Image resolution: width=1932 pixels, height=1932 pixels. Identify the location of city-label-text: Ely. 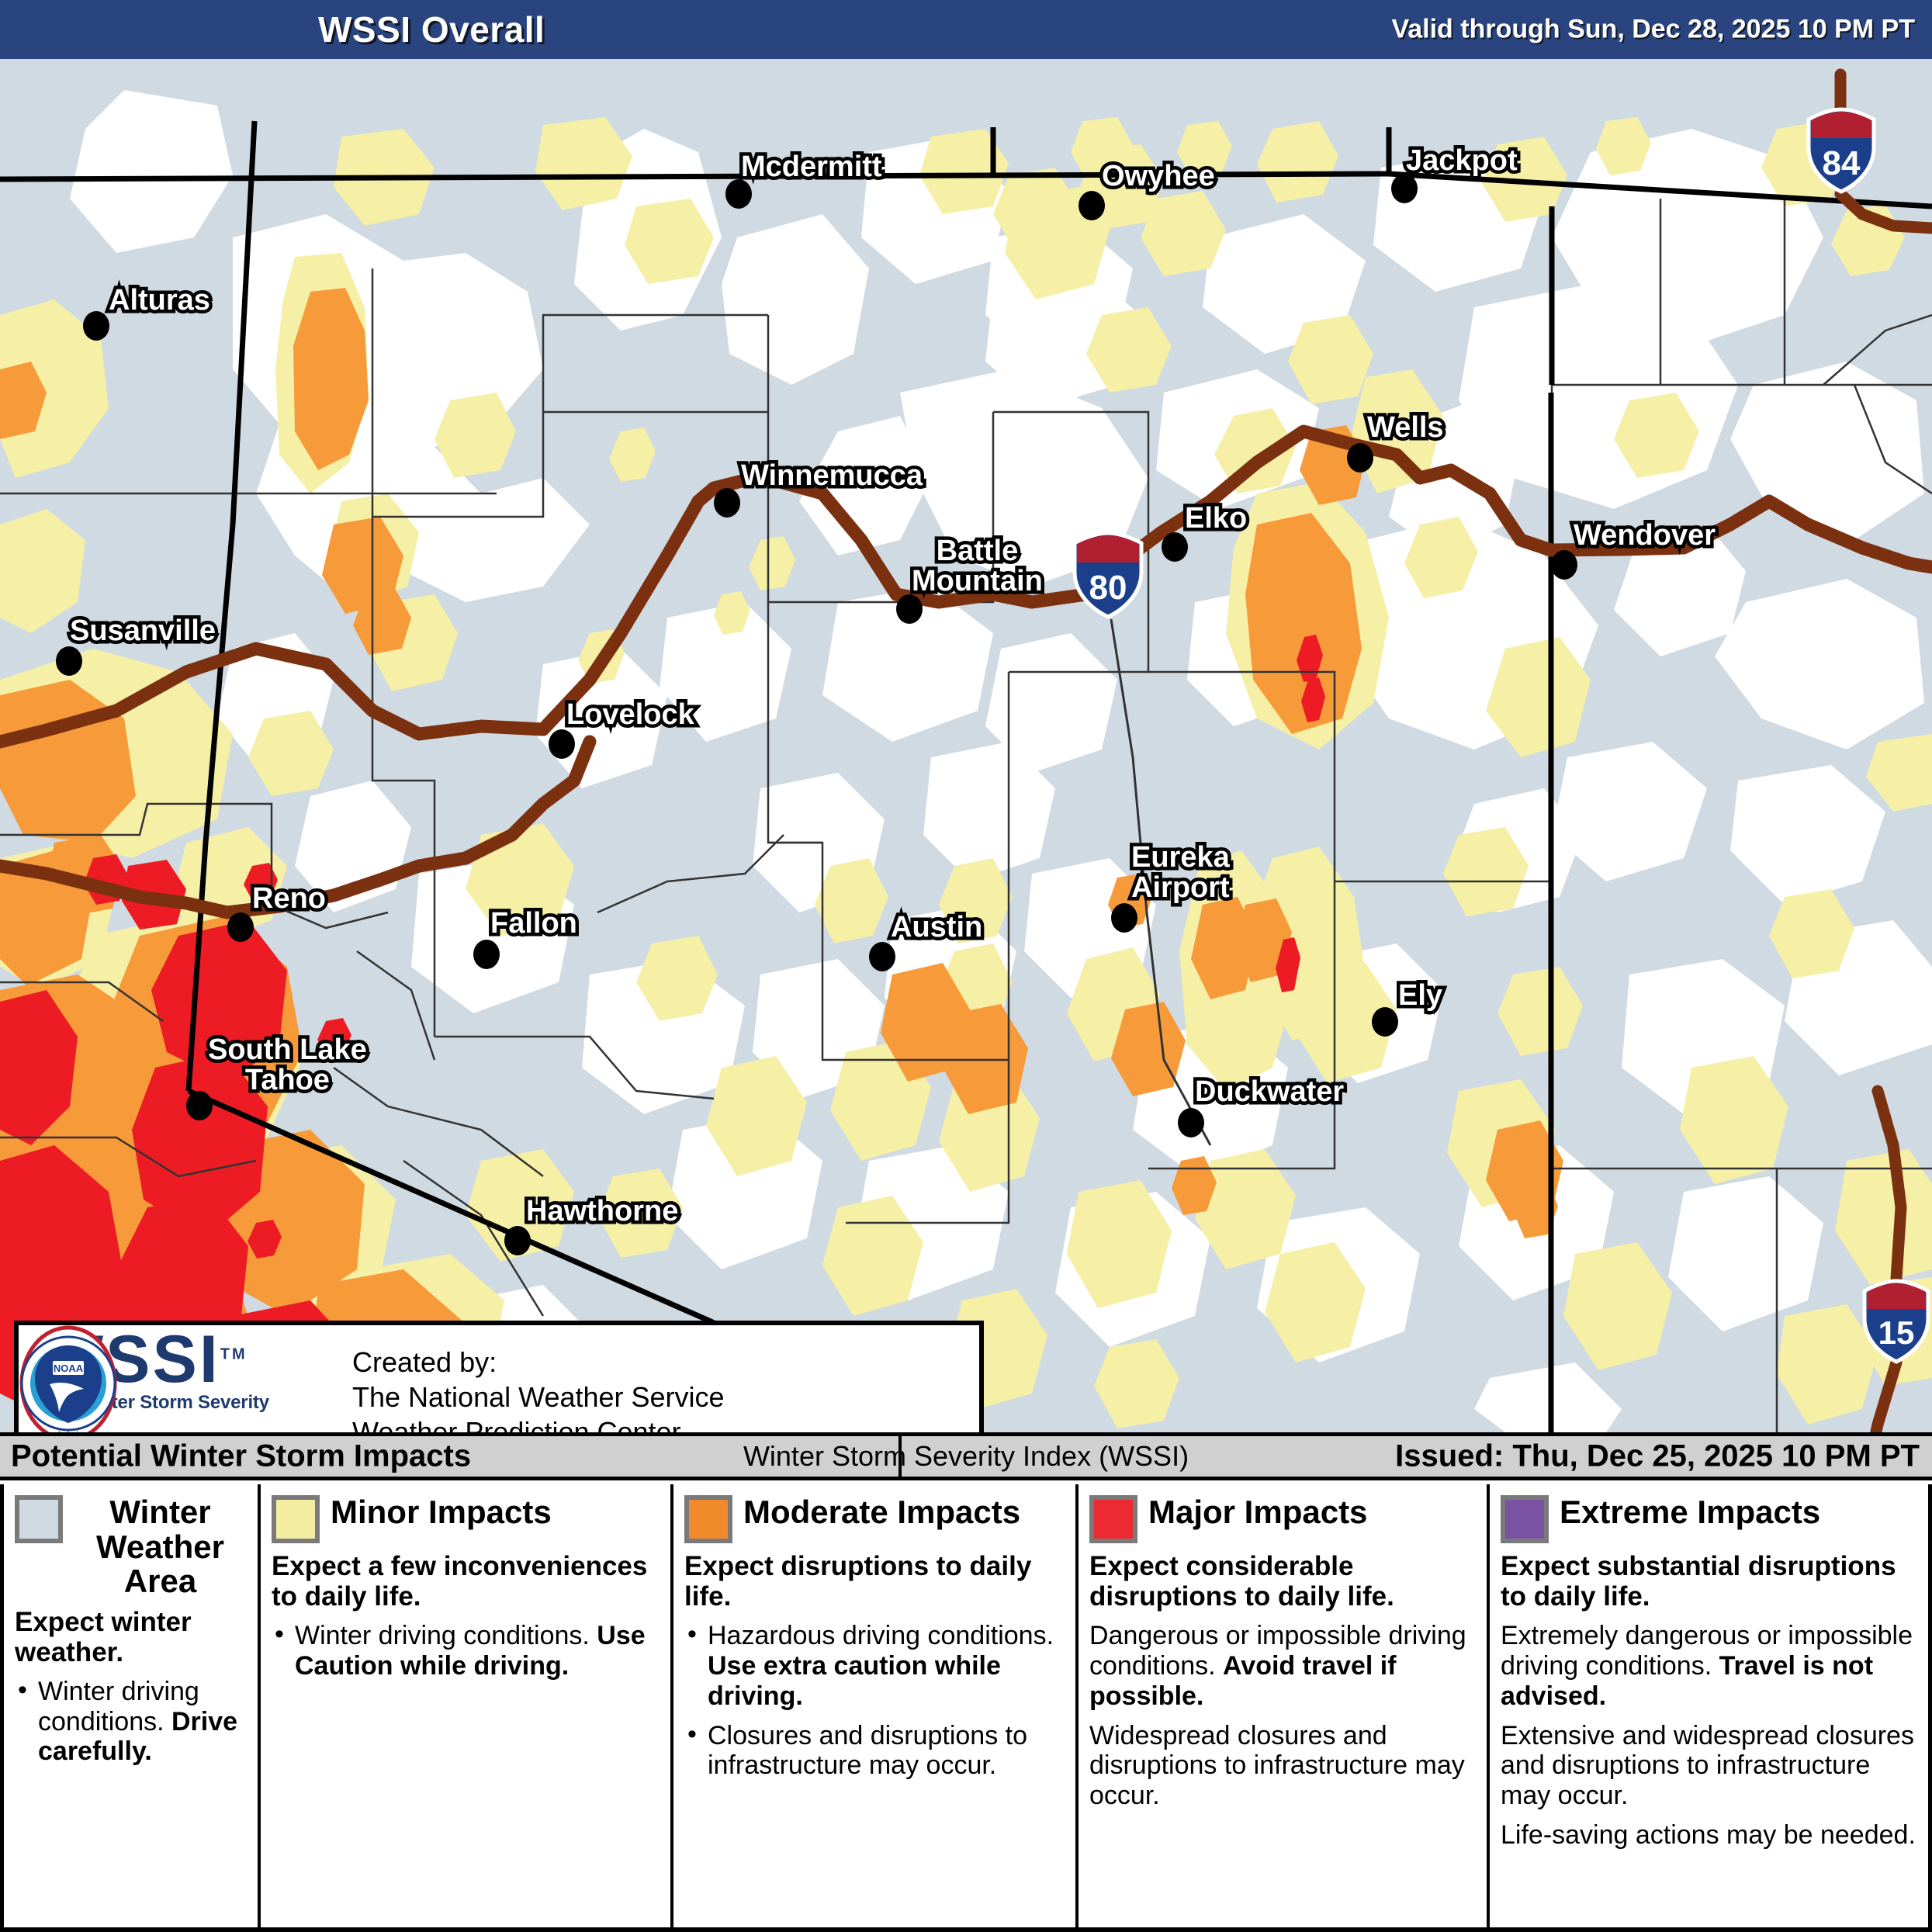
(1420, 996).